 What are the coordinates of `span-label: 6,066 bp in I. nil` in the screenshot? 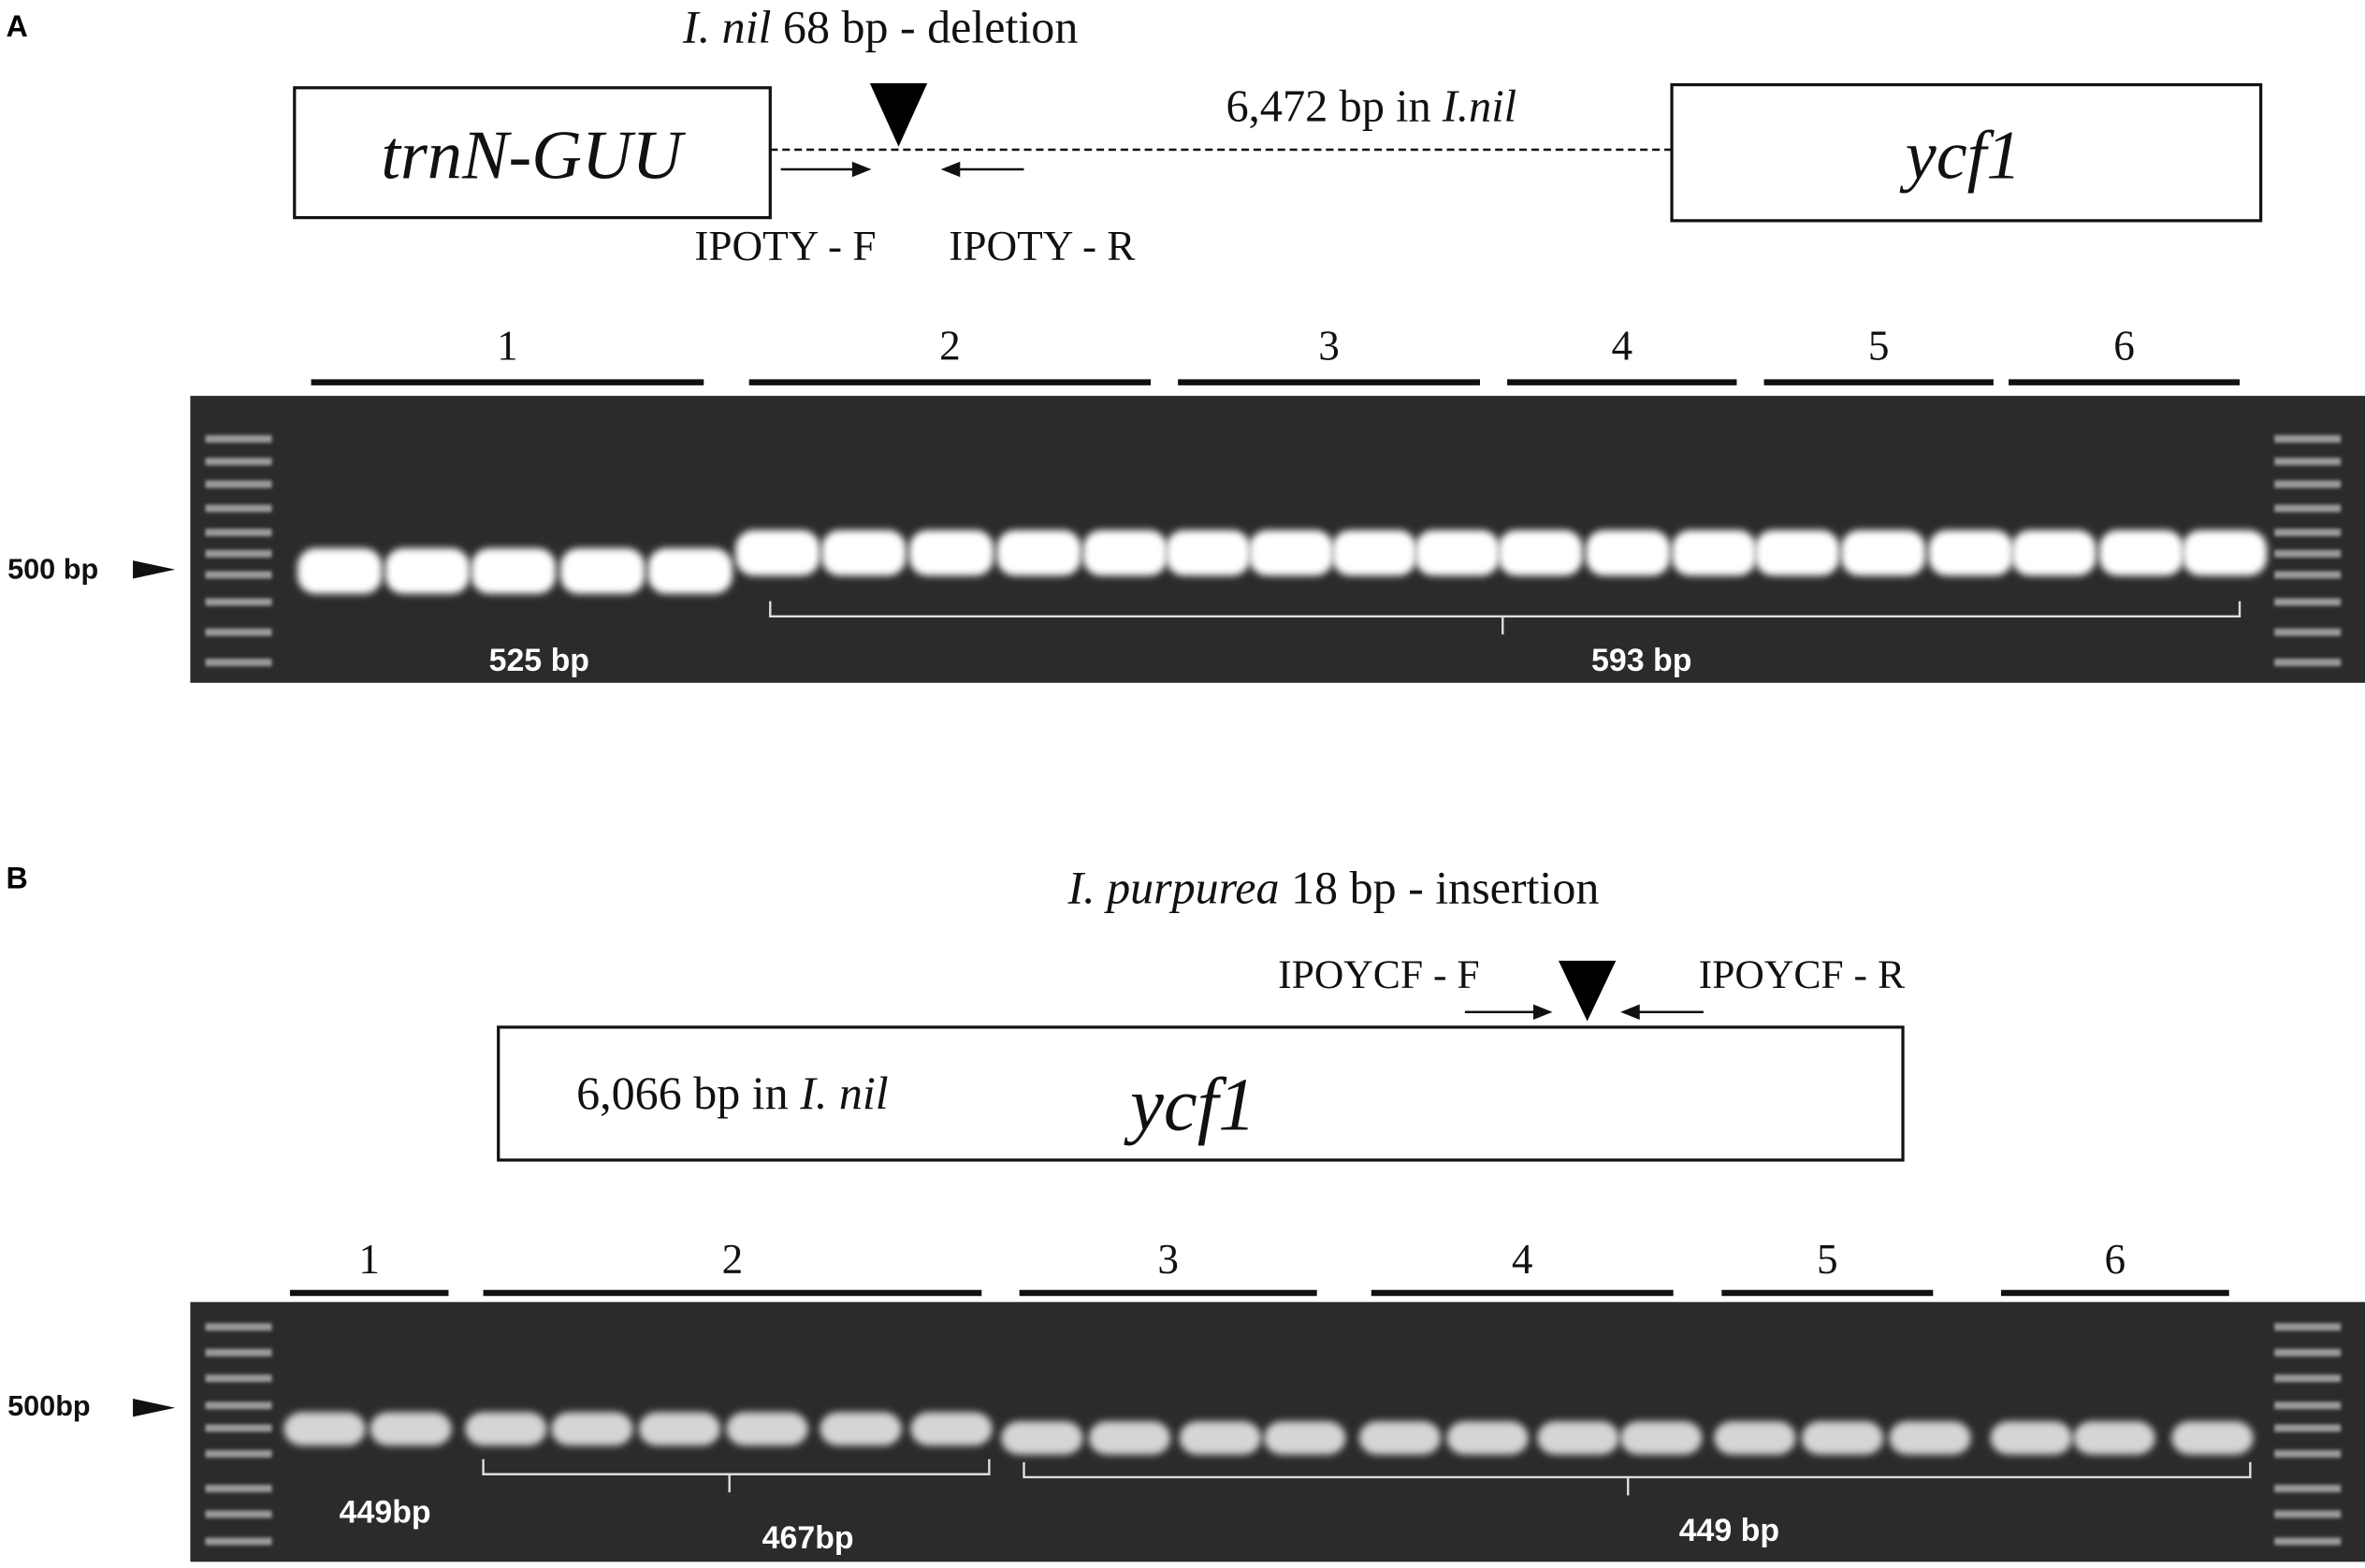 It's located at (733, 1093).